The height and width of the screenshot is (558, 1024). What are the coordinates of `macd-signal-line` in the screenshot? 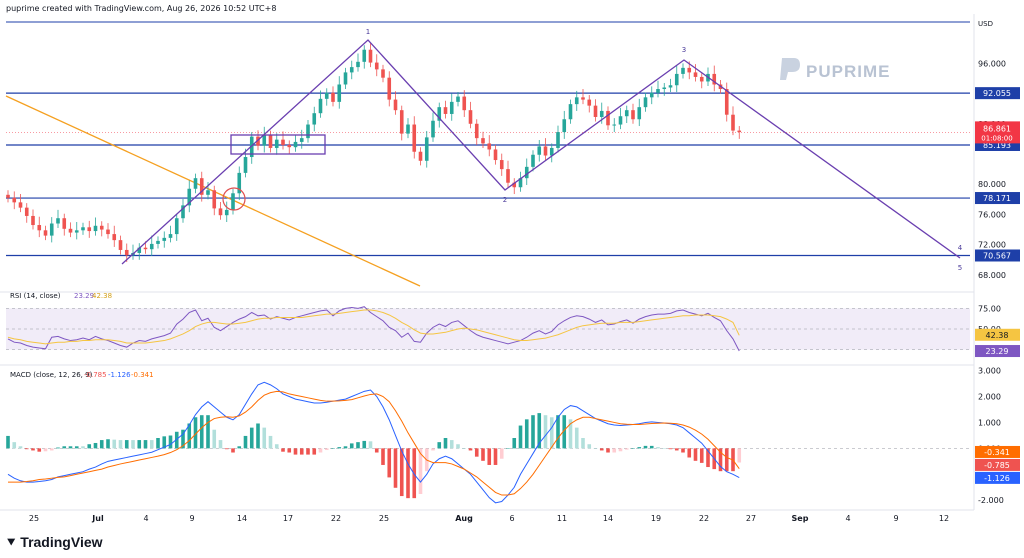 It's located at (374, 443).